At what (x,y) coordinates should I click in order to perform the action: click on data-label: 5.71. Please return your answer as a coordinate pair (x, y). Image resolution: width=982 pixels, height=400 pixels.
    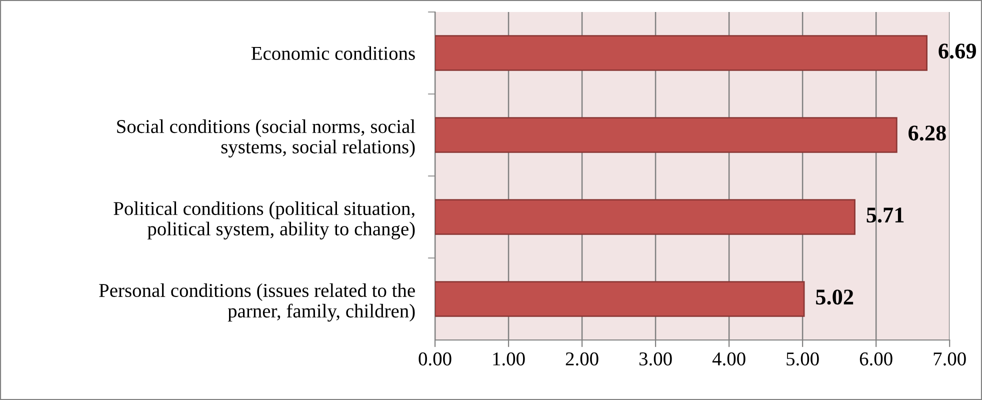
    Looking at the image, I should click on (885, 215).